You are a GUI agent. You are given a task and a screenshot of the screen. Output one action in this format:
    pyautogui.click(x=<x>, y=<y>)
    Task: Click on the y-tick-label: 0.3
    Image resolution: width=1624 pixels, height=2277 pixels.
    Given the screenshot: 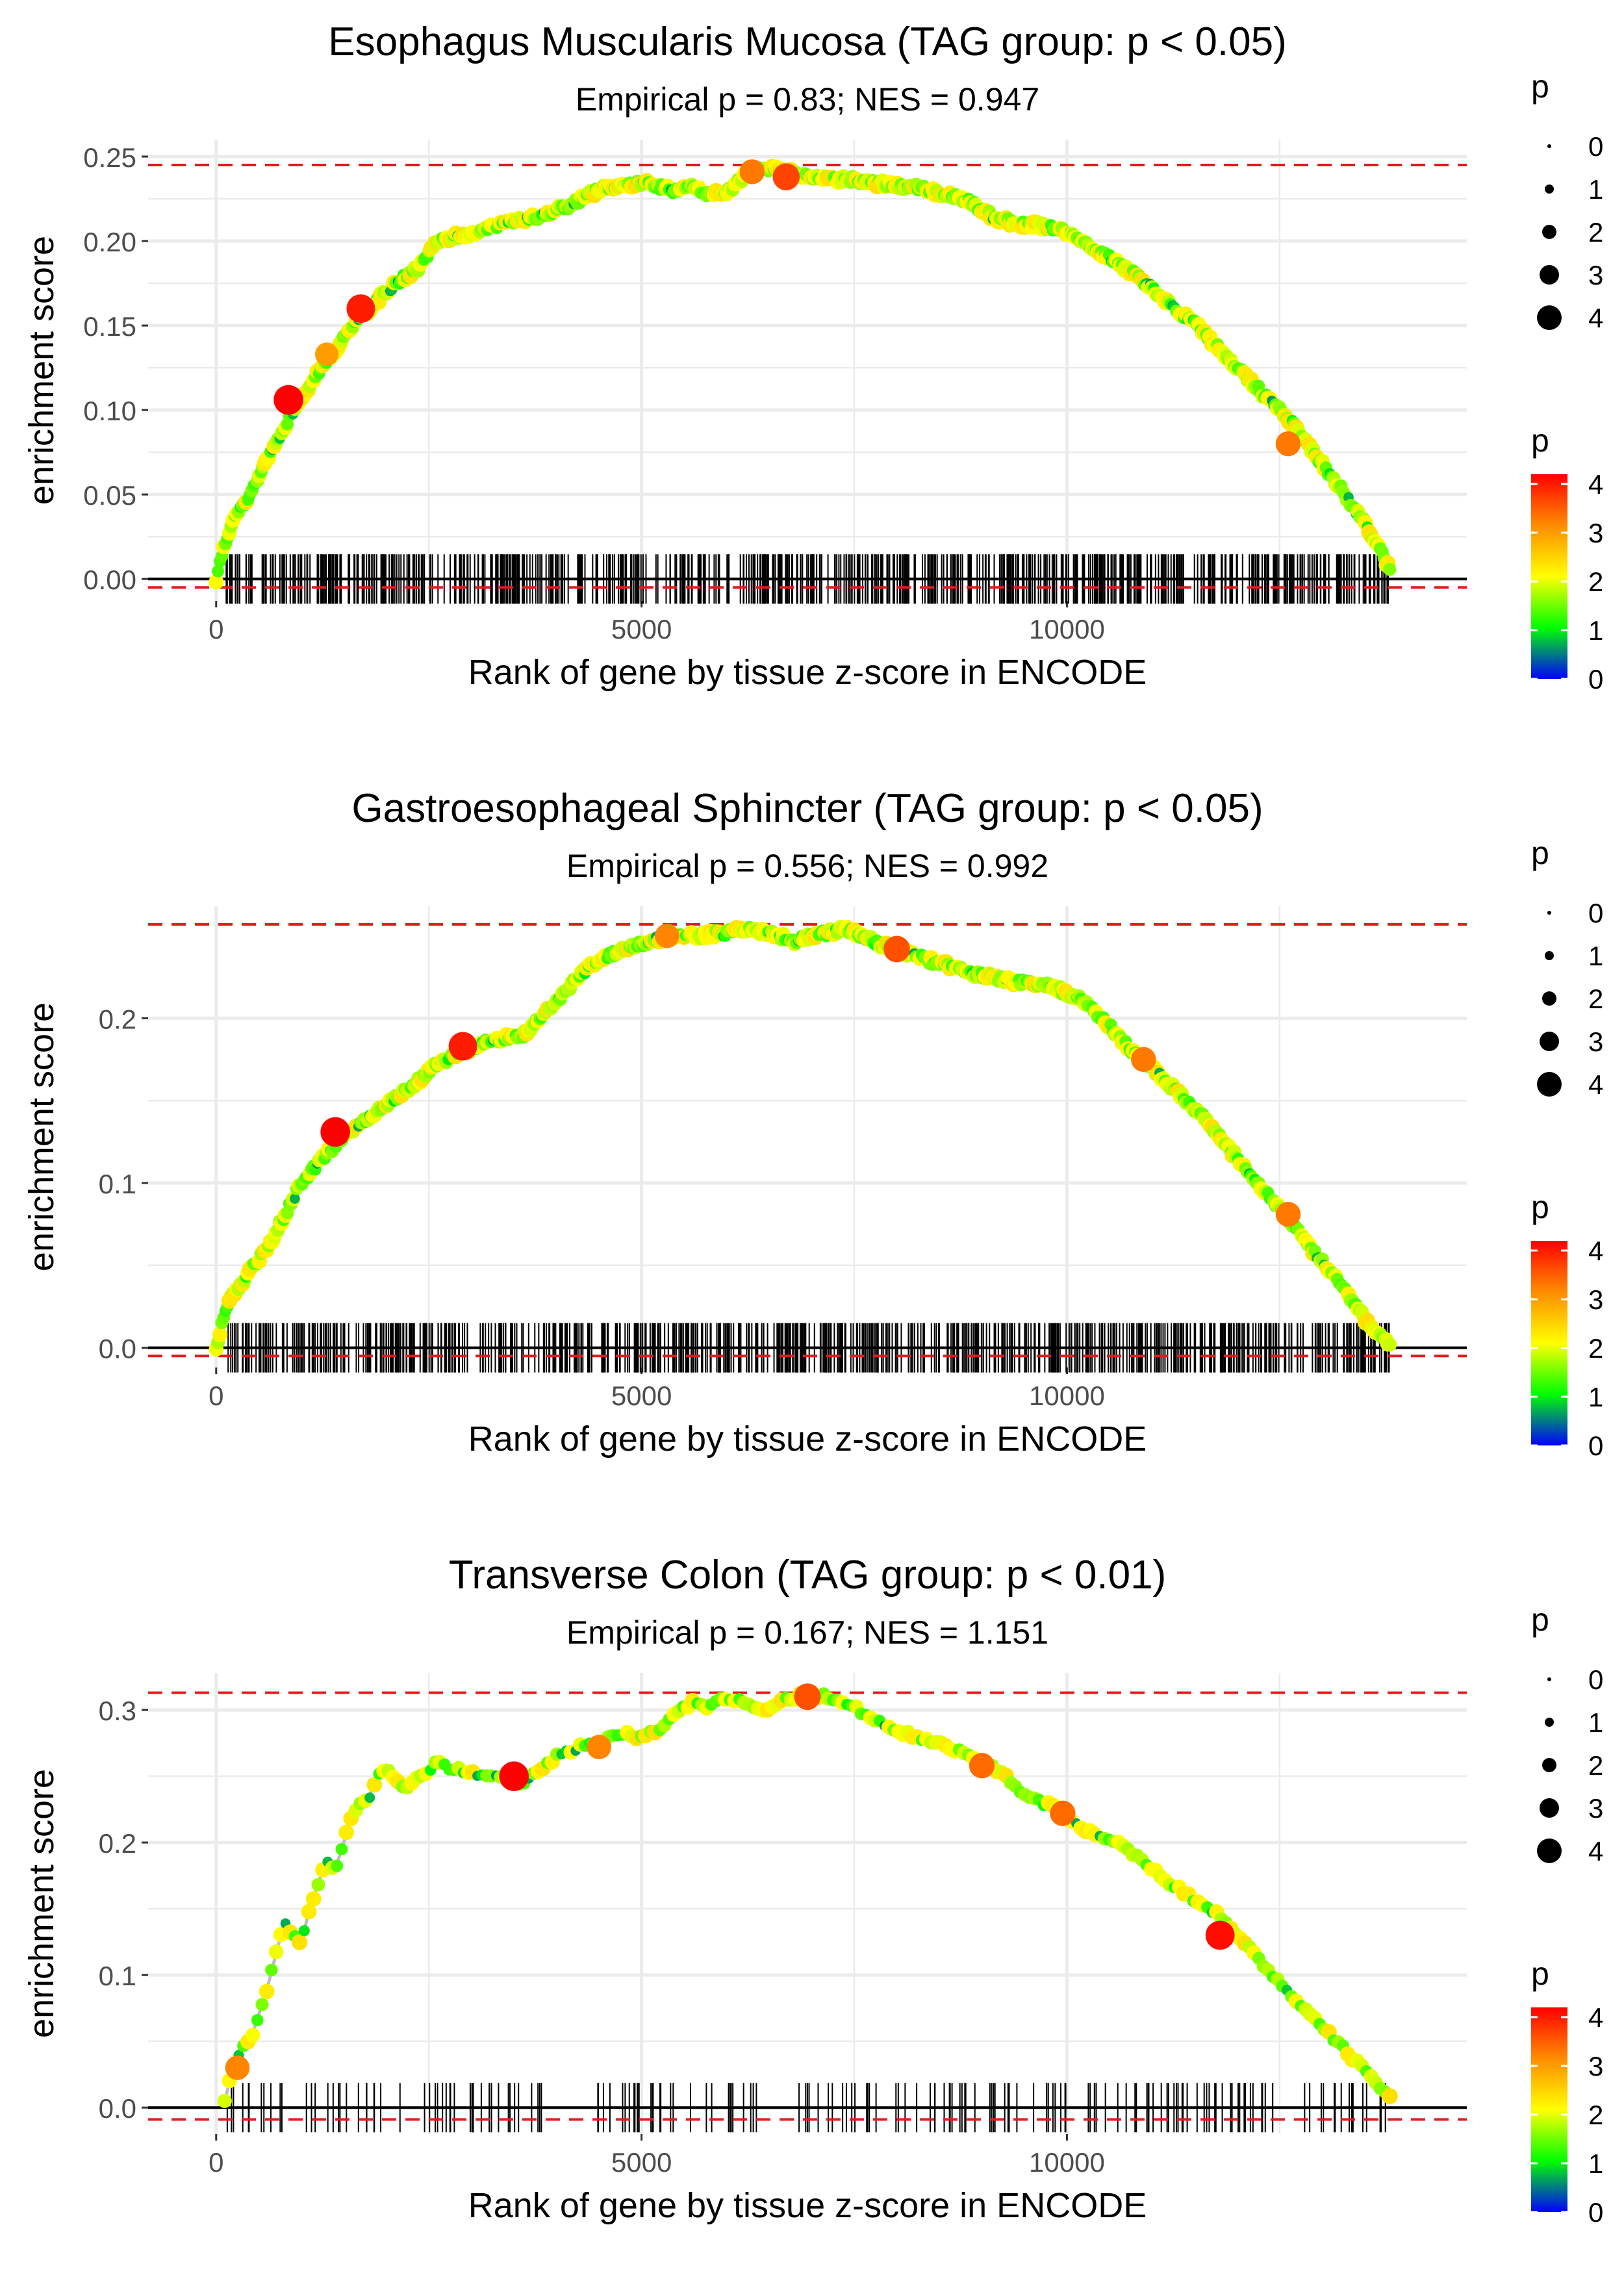 What is the action you would take?
    pyautogui.click(x=117, y=1711)
    